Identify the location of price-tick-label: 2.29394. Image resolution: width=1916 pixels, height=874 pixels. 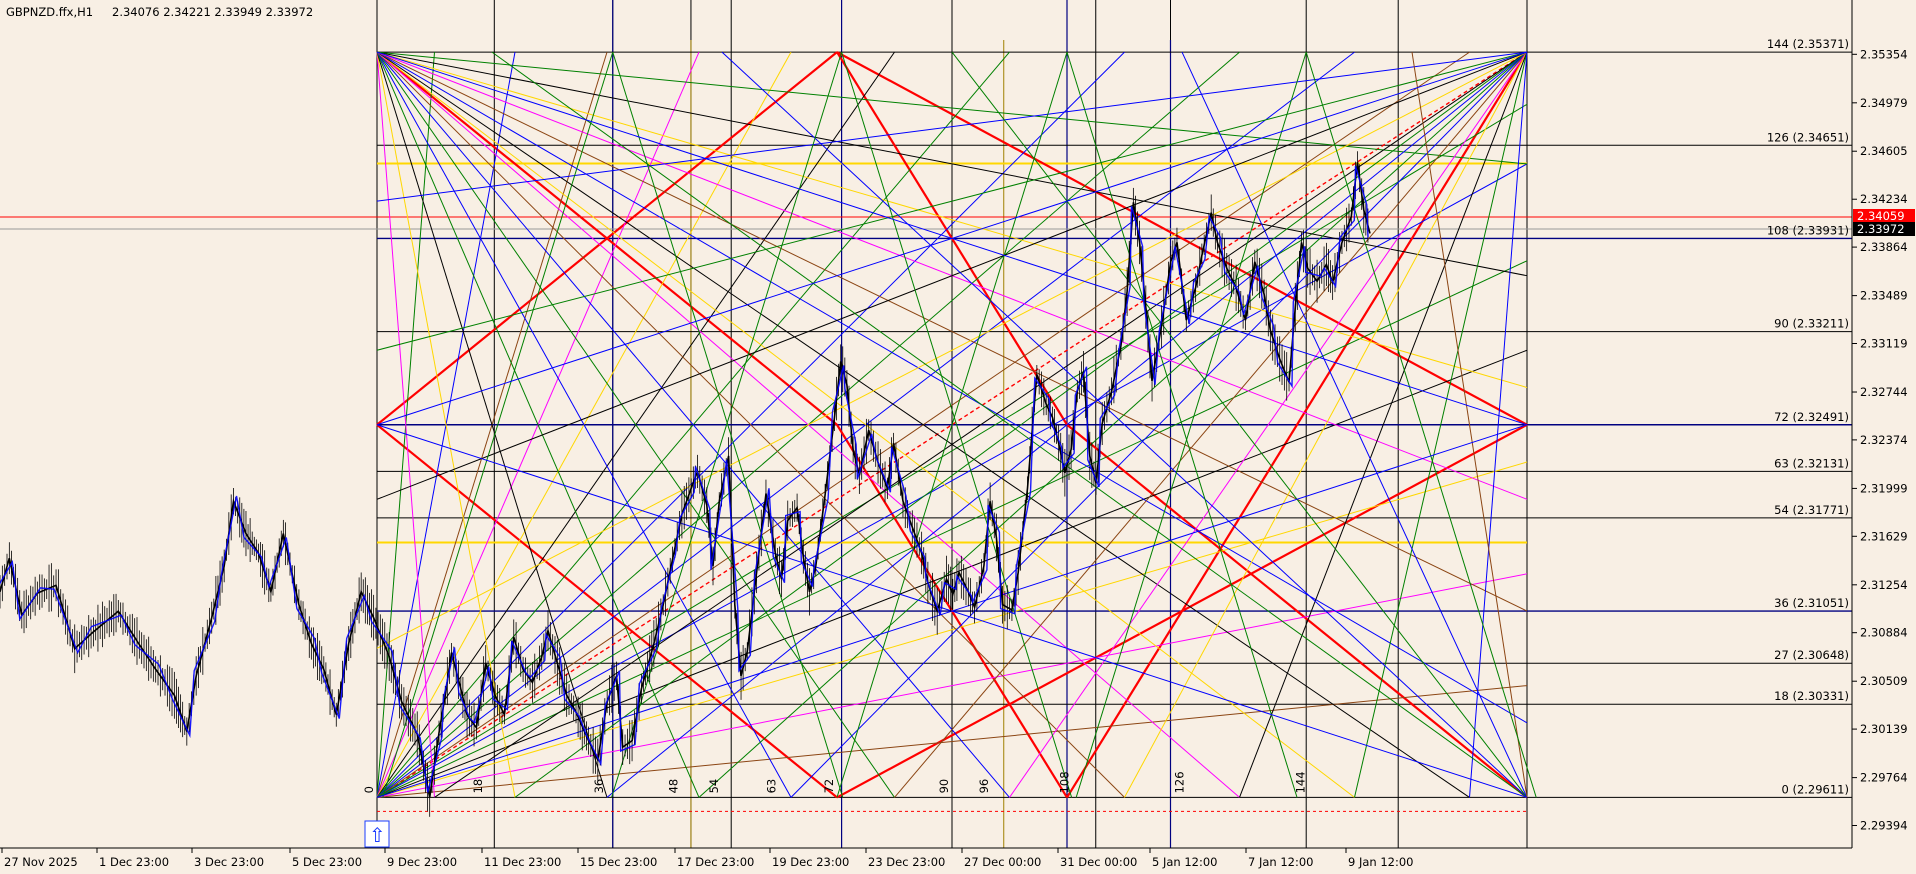
(1884, 825).